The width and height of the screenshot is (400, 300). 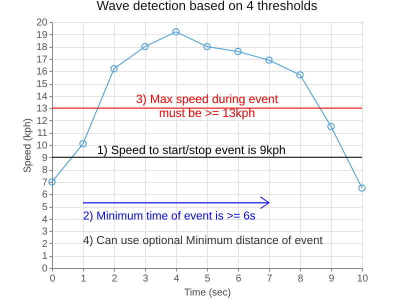 What do you see at coordinates (42, 60) in the screenshot?
I see `y-tick-label: 17` at bounding box center [42, 60].